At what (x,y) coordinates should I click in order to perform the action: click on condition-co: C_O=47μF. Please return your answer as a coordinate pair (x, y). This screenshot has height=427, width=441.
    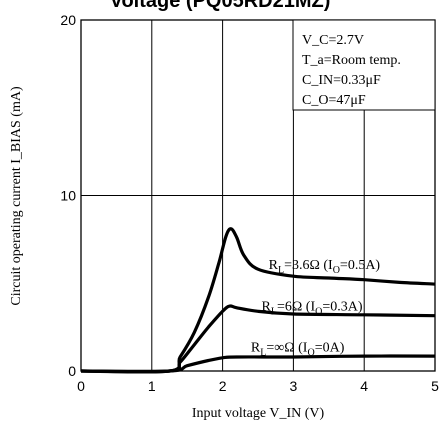
    Looking at the image, I should click on (334, 100).